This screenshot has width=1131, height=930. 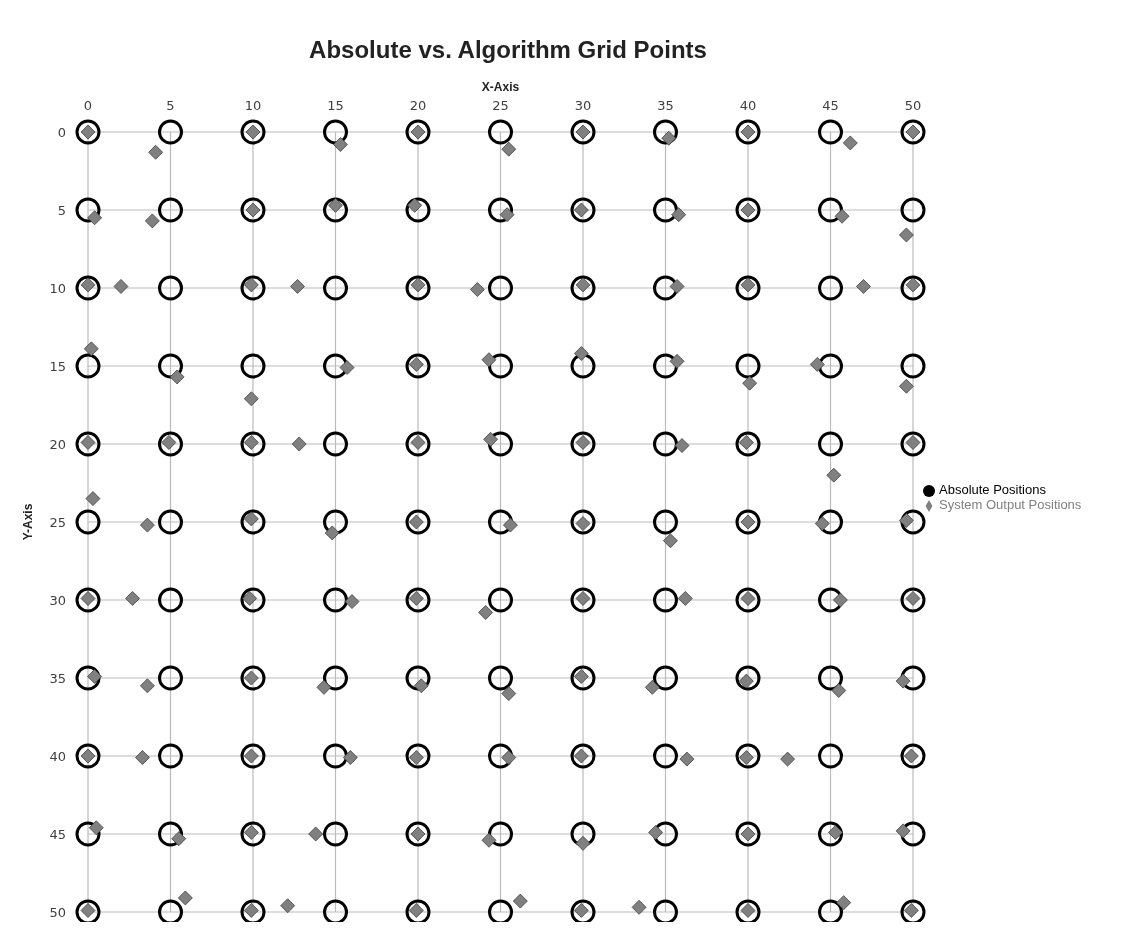 I want to click on x-tick-label: 45, so click(x=830, y=105).